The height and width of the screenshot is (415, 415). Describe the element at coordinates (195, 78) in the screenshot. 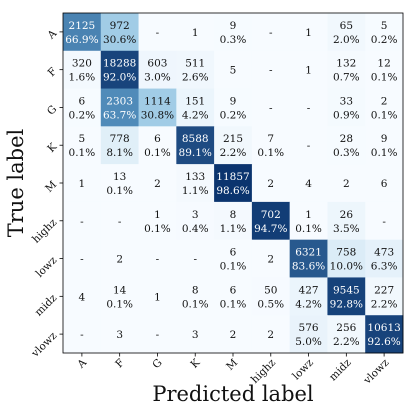

I see `cell-percent-label: 2.6%` at that location.